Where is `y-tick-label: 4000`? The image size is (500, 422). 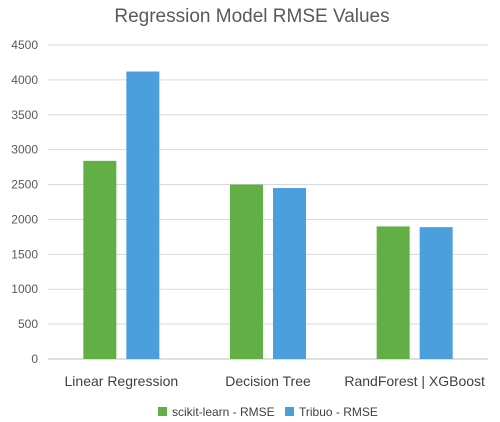
y-tick-label: 4000 is located at coordinates (24, 80).